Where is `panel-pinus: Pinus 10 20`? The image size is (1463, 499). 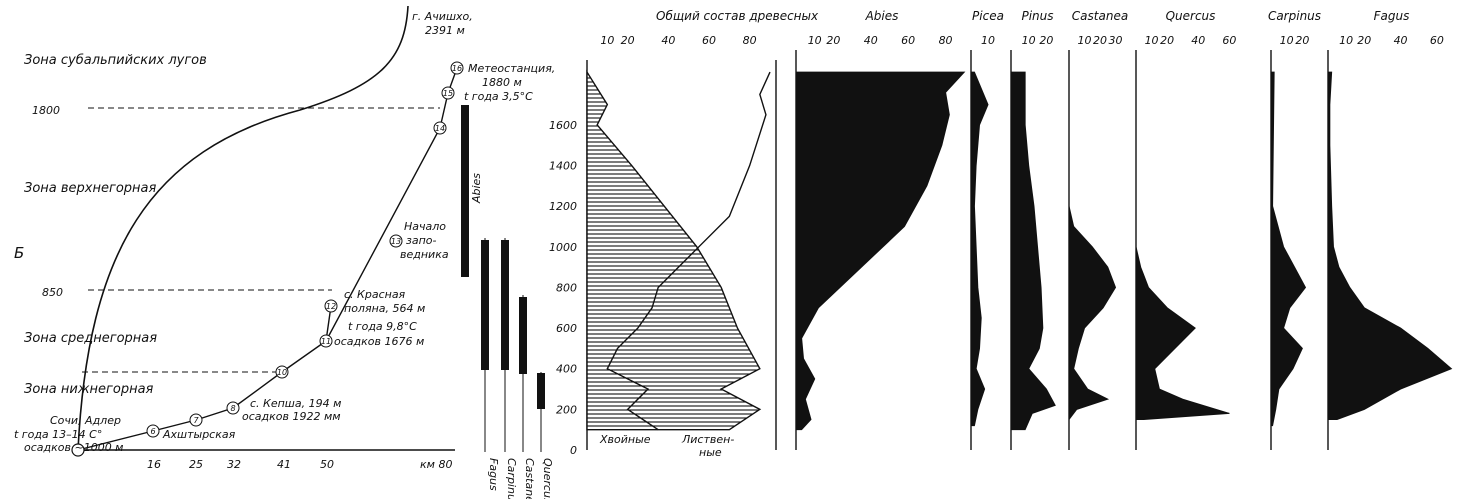
panel-pinus: Pinus 10 20 is located at coordinates (1033, 229).